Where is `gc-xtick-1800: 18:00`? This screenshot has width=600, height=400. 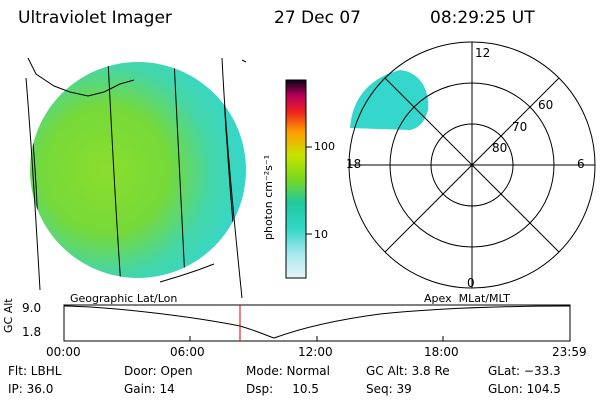
gc-xtick-1800: 18:00 is located at coordinates (441, 352).